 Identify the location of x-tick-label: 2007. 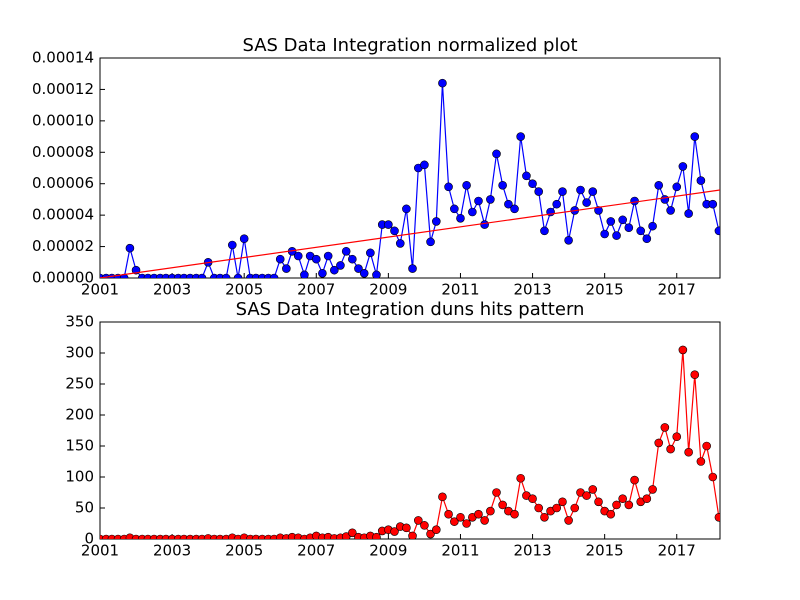
(316, 290).